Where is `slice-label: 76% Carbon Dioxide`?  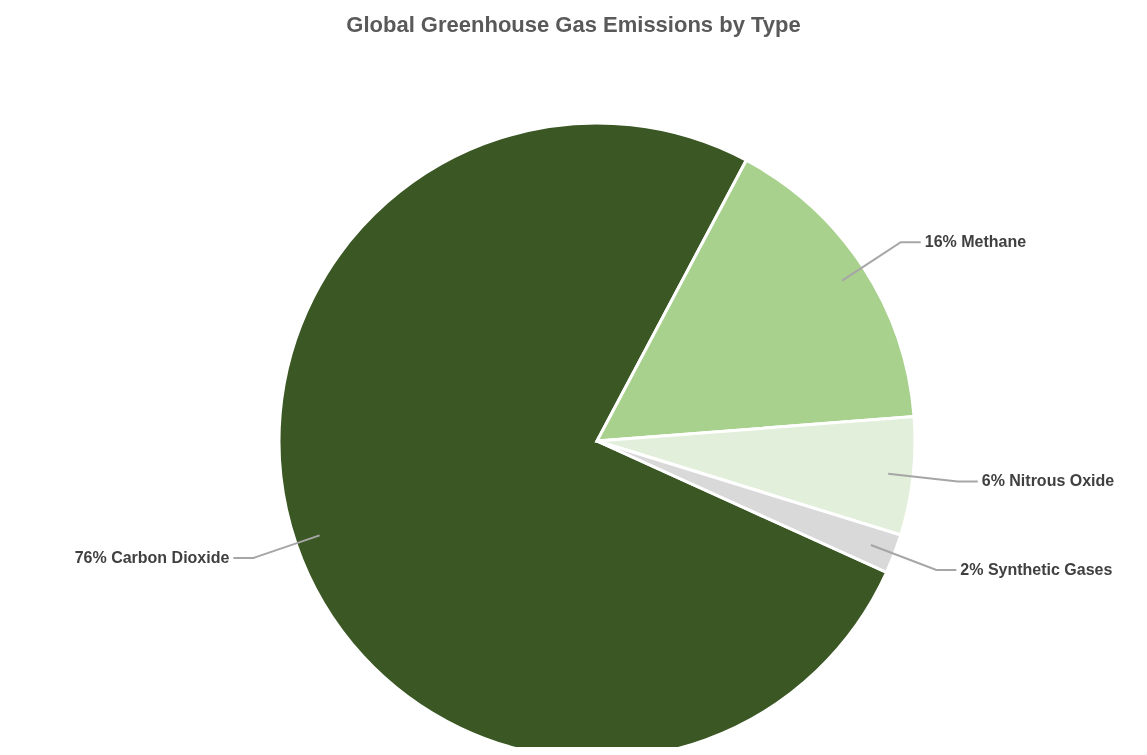 slice-label: 76% Carbon Dioxide is located at coordinates (152, 557).